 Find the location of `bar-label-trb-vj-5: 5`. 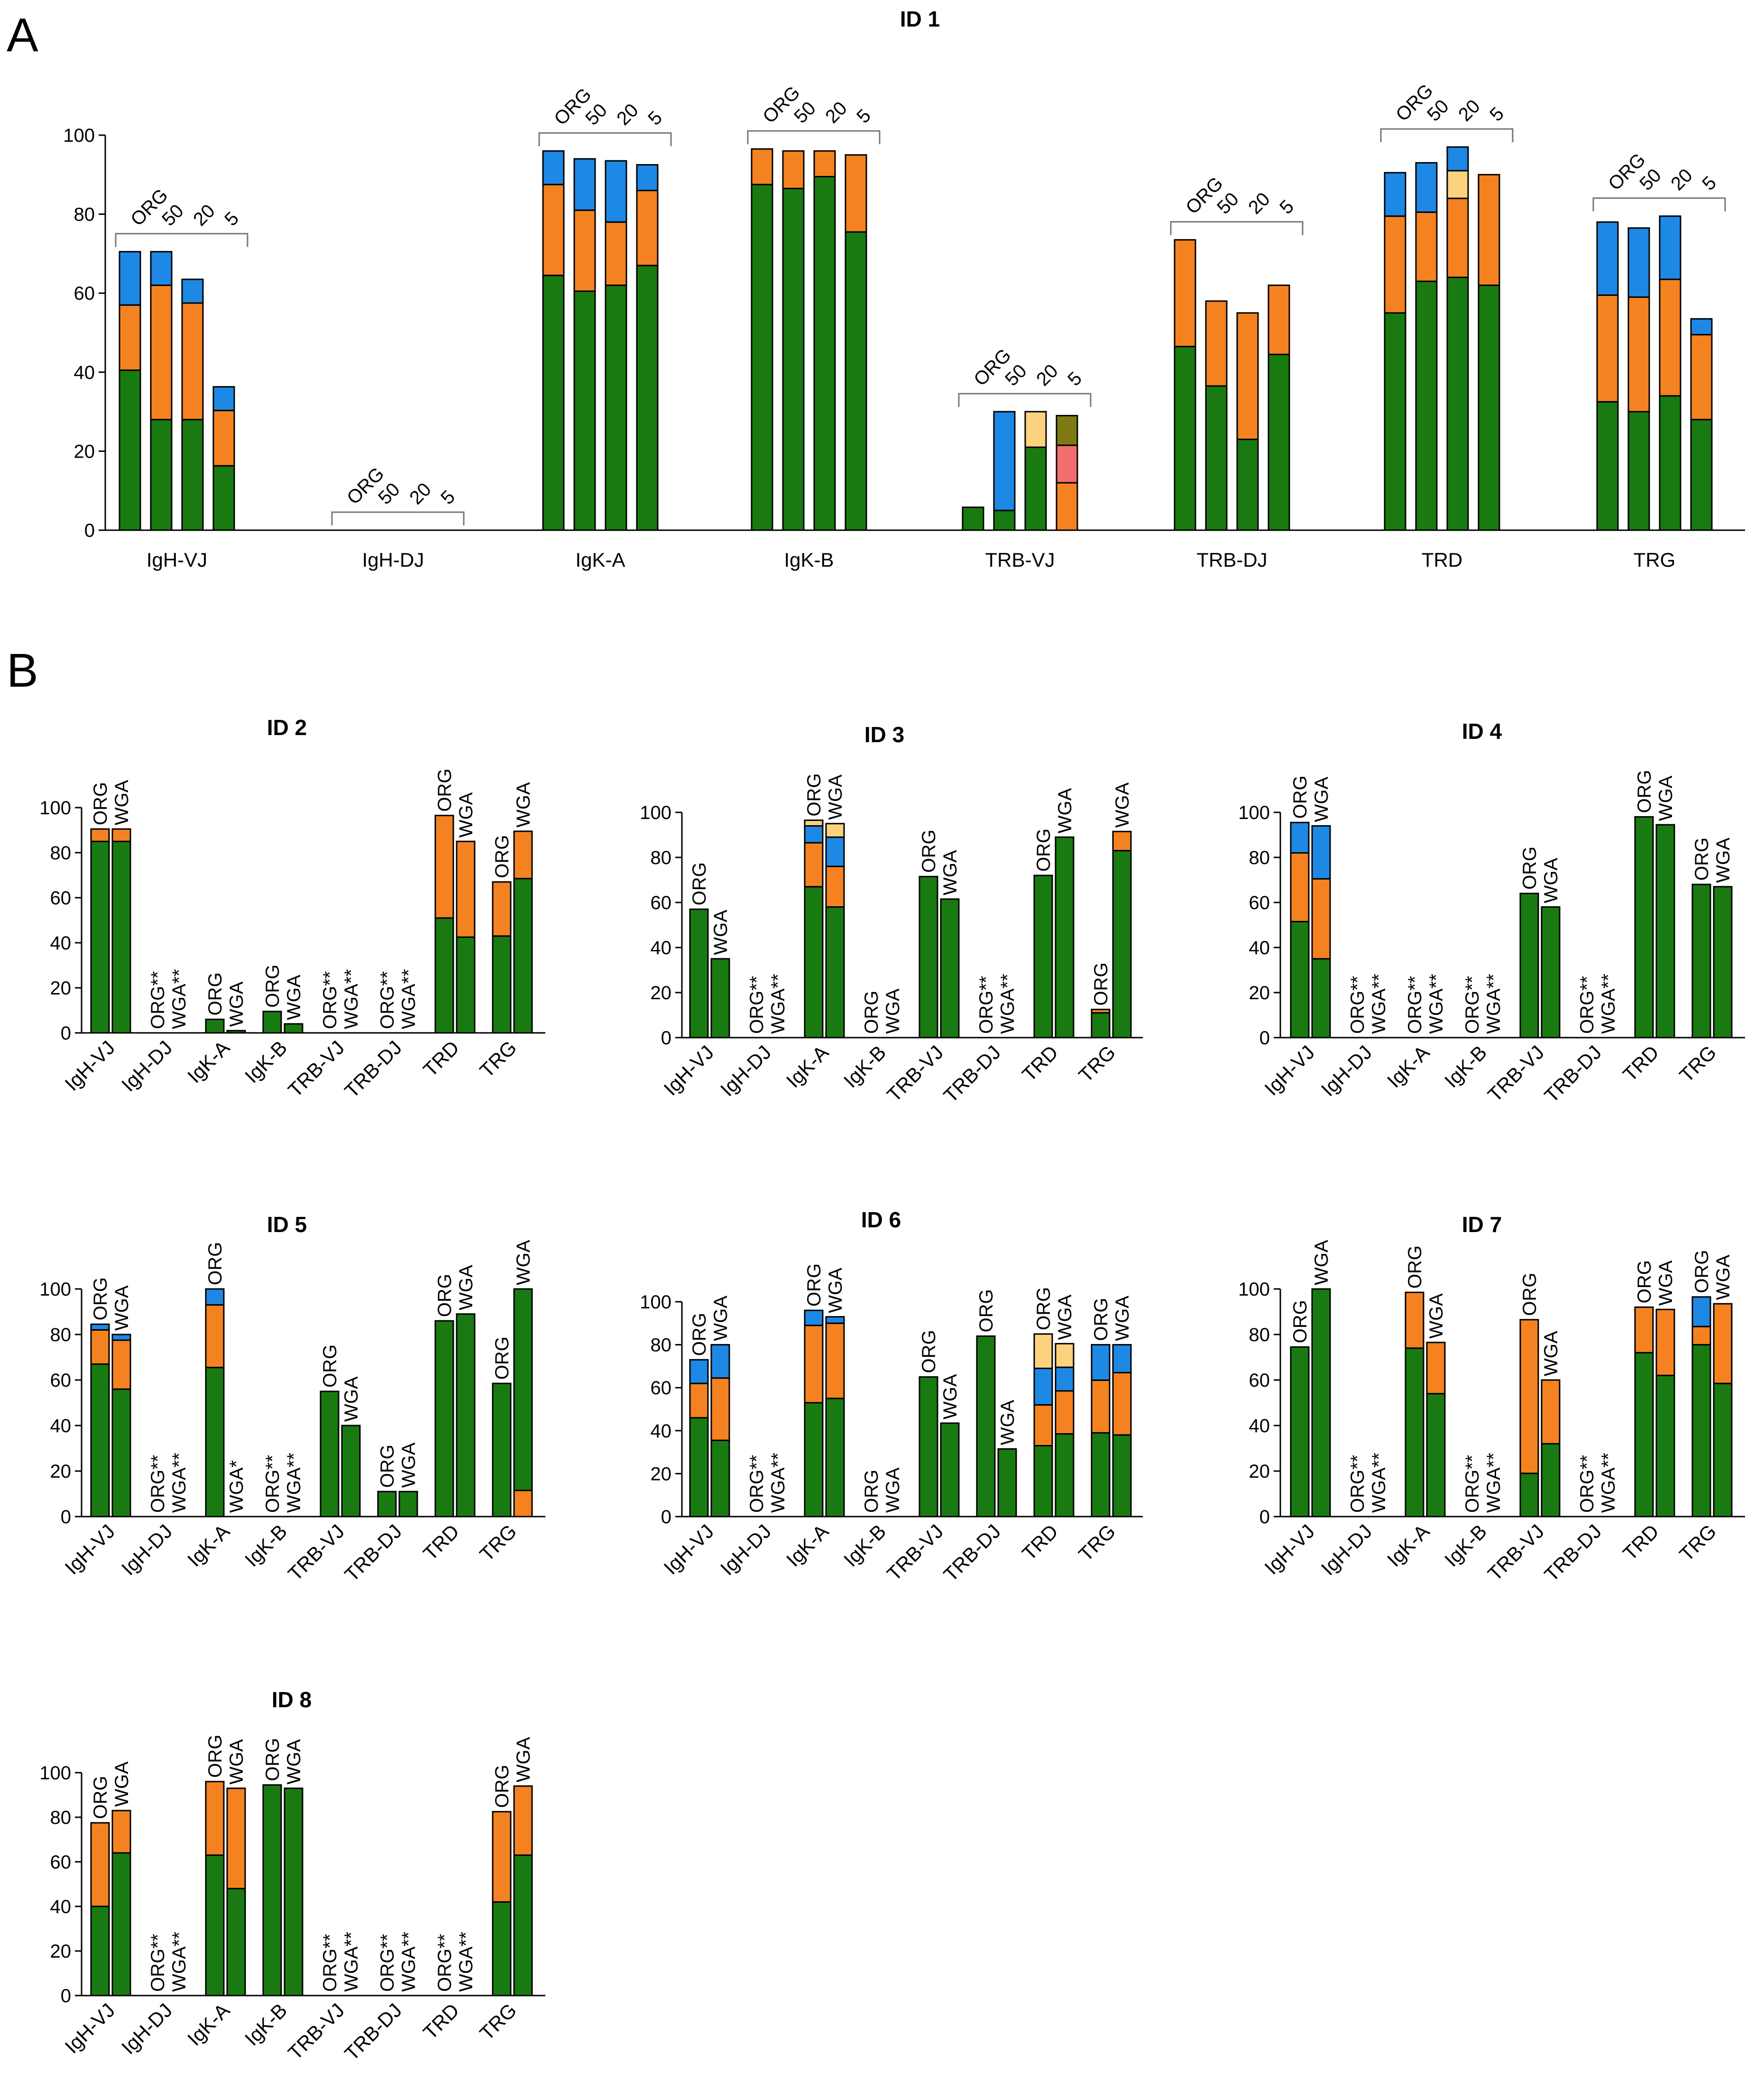

bar-label-trb-vj-5: 5 is located at coordinates (1075, 379).